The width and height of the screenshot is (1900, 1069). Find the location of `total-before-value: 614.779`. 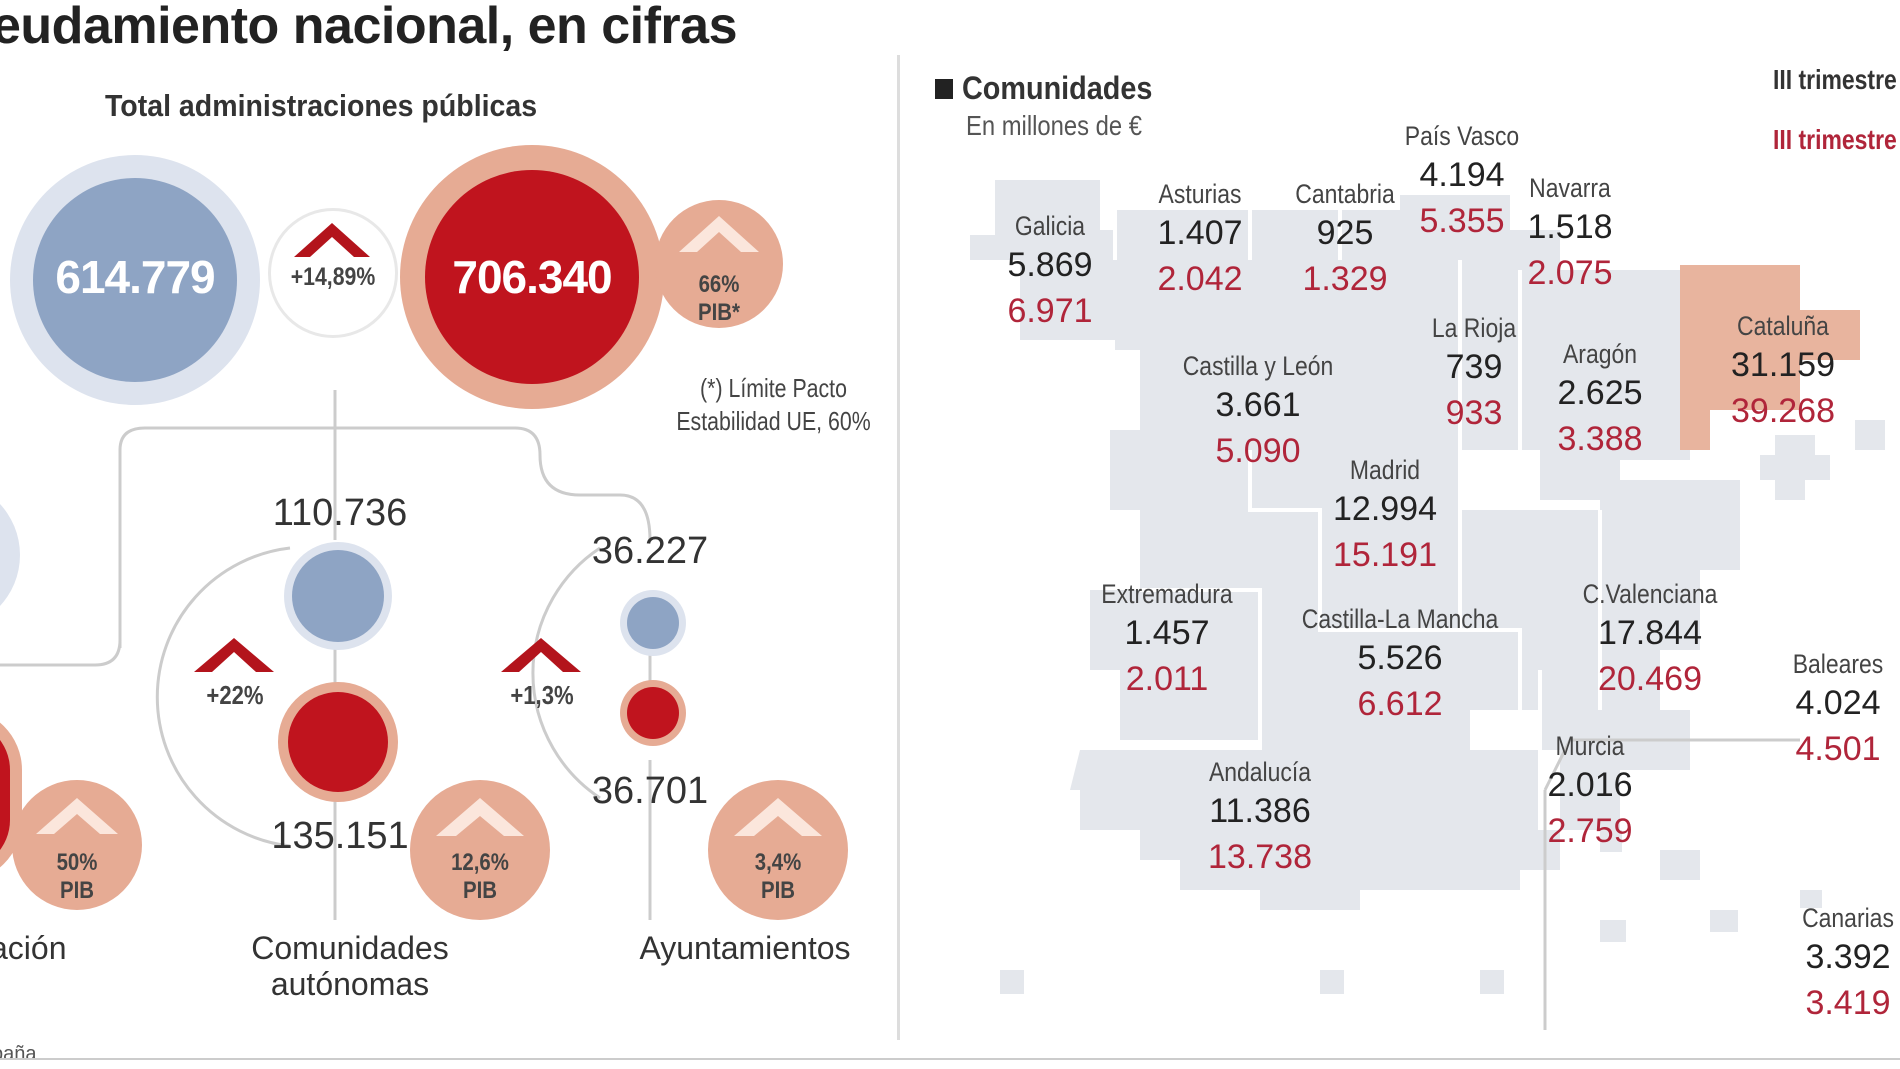

total-before-value: 614.779 is located at coordinates (135, 277).